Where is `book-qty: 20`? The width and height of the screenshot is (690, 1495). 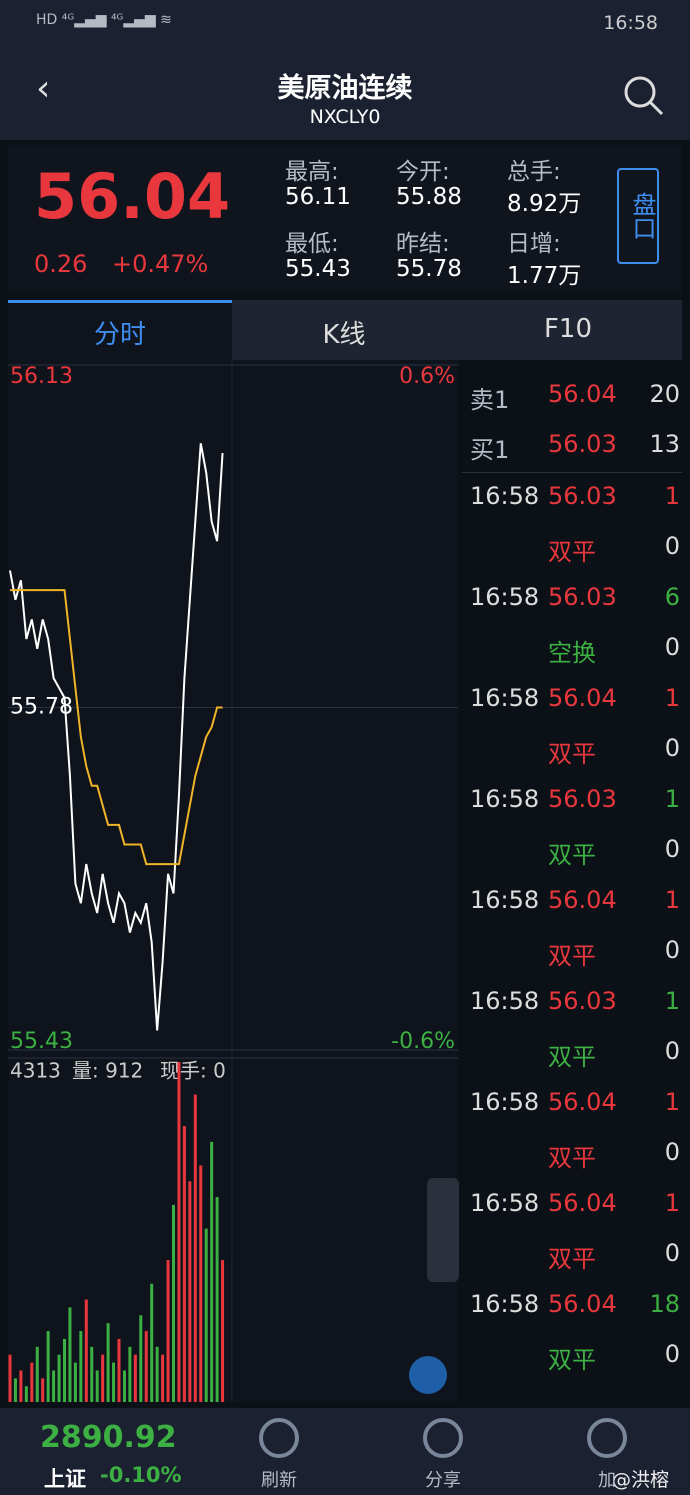 book-qty: 20 is located at coordinates (664, 394).